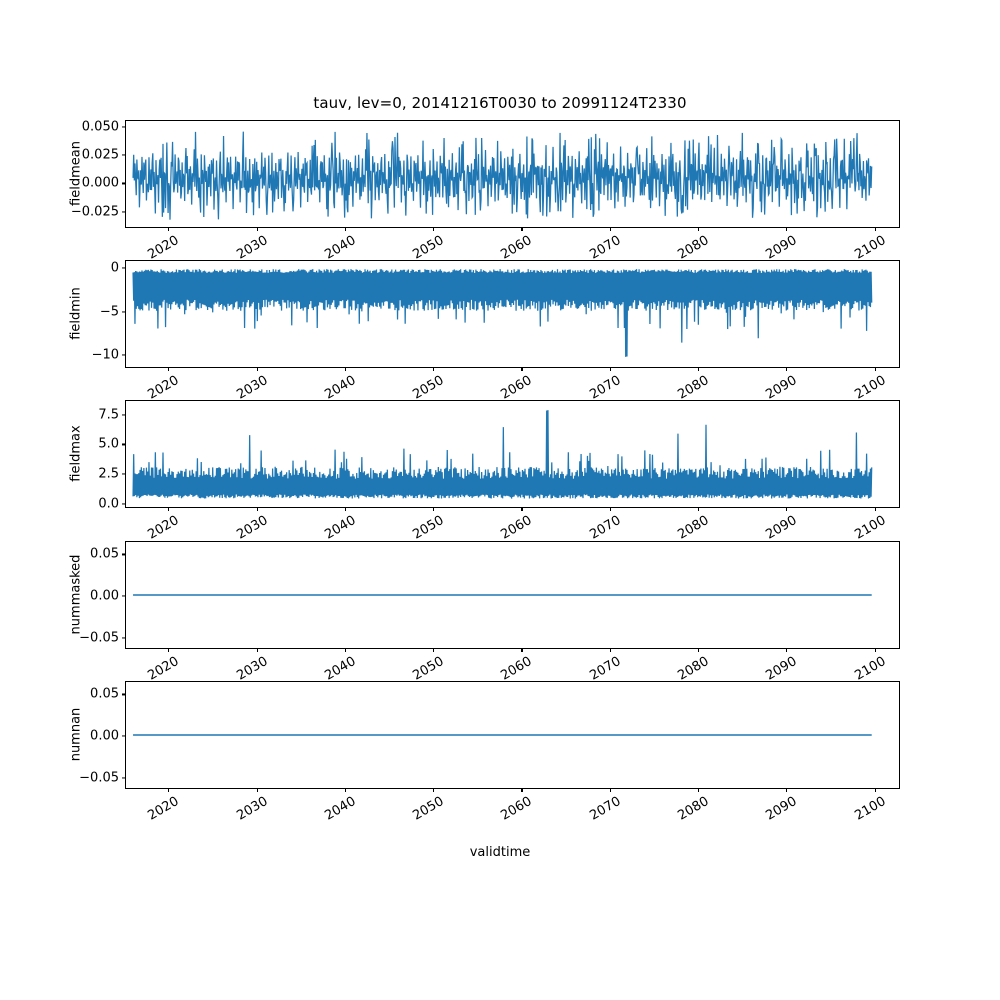 The height and width of the screenshot is (1000, 1000). Describe the element at coordinates (870, 809) in the screenshot. I see `x-tick-label: 2100` at that location.